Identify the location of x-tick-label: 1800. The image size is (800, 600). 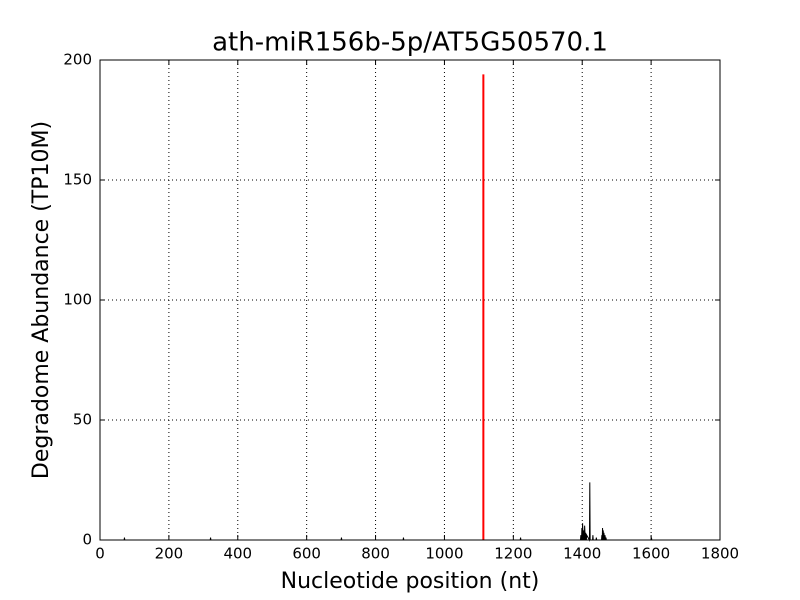
(720, 554).